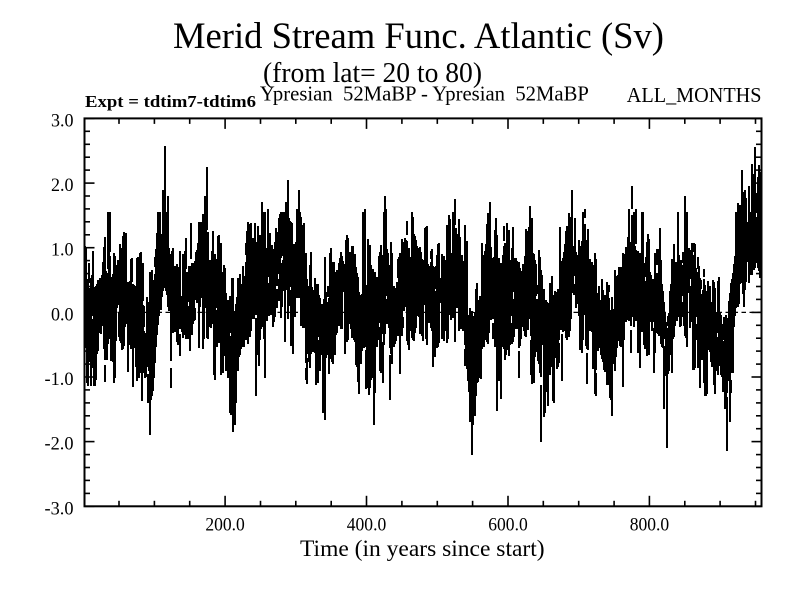 The image size is (800, 600). I want to click on svg-text: 600.0, so click(507, 525).